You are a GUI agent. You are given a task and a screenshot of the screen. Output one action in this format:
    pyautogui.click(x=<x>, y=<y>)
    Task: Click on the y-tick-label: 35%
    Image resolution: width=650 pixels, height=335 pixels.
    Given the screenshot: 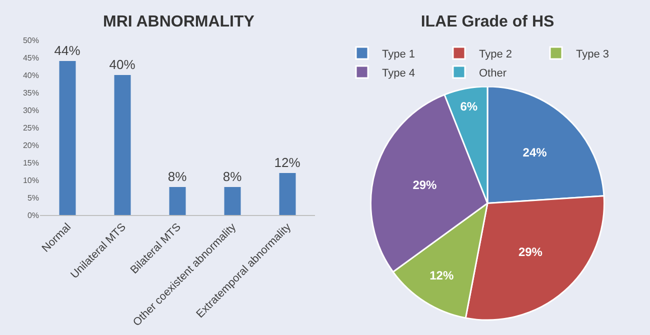 What is the action you would take?
    pyautogui.click(x=30, y=93)
    